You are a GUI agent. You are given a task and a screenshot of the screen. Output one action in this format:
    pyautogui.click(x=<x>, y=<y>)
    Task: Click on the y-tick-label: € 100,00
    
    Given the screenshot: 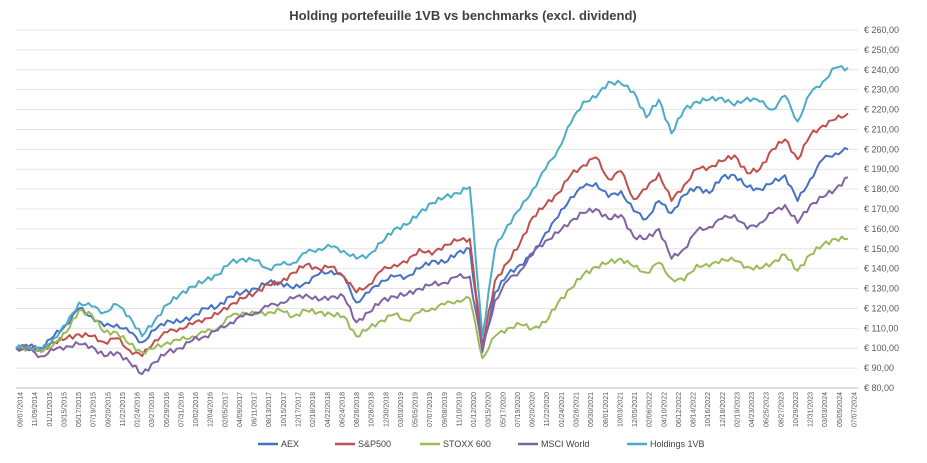 What is the action you would take?
    pyautogui.click(x=881, y=348)
    